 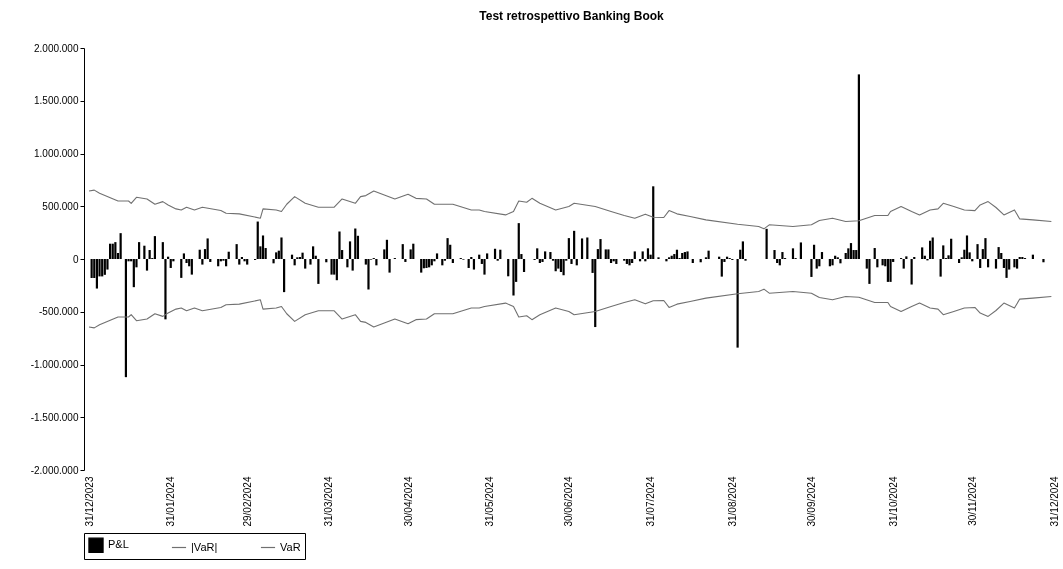 What do you see at coordinates (247, 501) in the screenshot?
I see `x-tick-label: 29/02/2024` at bounding box center [247, 501].